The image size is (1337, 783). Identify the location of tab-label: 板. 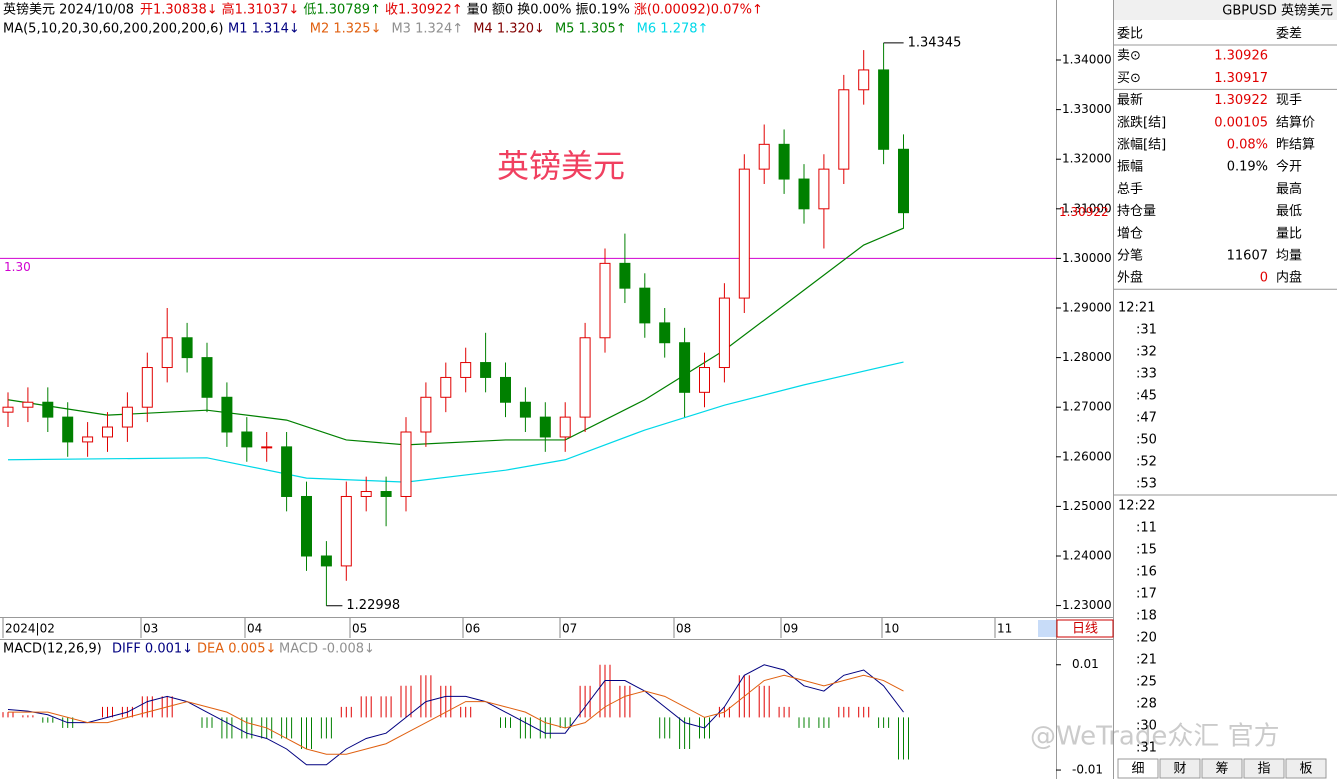
(1305, 769).